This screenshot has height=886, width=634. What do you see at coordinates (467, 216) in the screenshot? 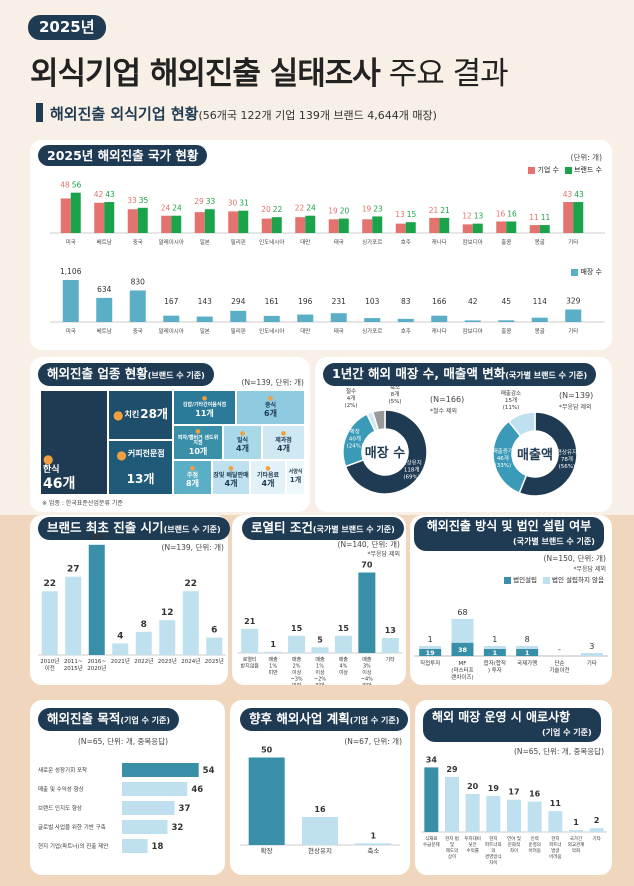
I see `company-value-label: 12` at bounding box center [467, 216].